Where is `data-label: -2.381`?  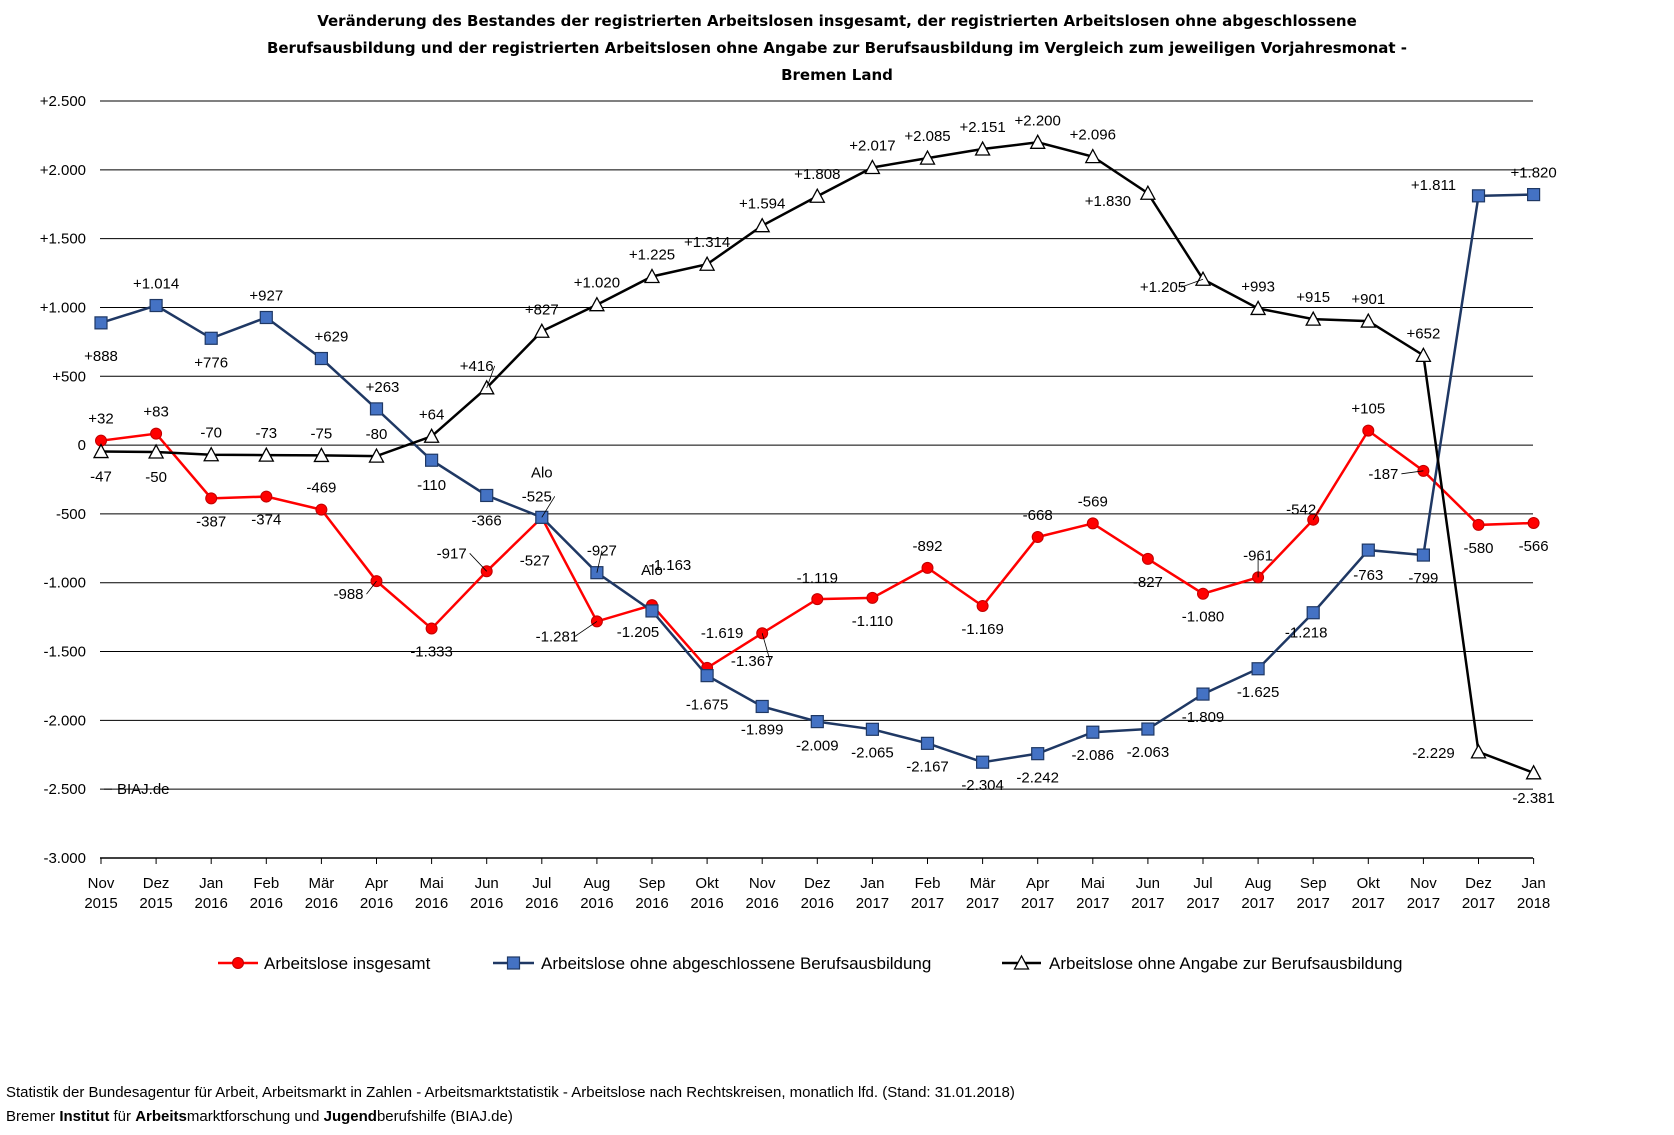
data-label: -2.381 is located at coordinates (1533, 798).